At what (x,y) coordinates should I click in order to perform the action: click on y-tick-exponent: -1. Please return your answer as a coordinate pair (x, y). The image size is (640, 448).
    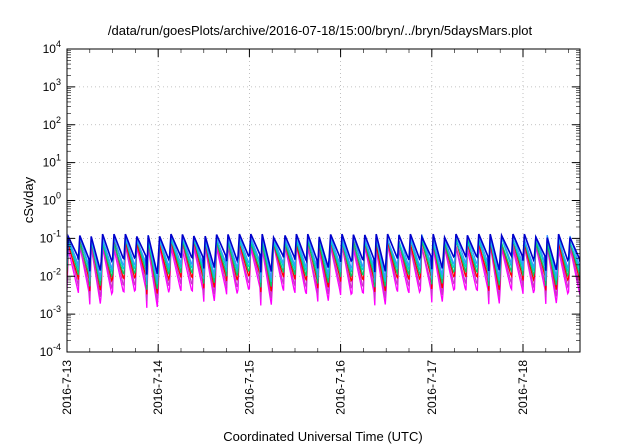
    Looking at the image, I should click on (57, 233).